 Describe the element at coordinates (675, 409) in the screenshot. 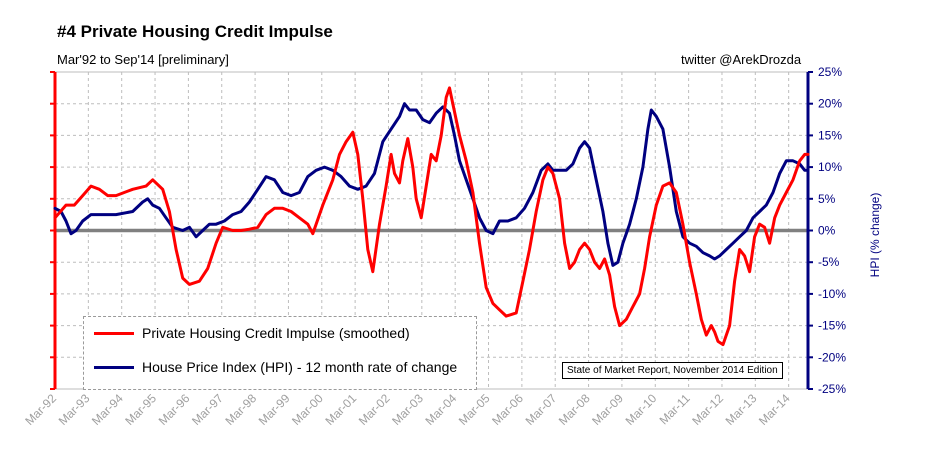

I see `x-tick-label: Mar-11` at that location.